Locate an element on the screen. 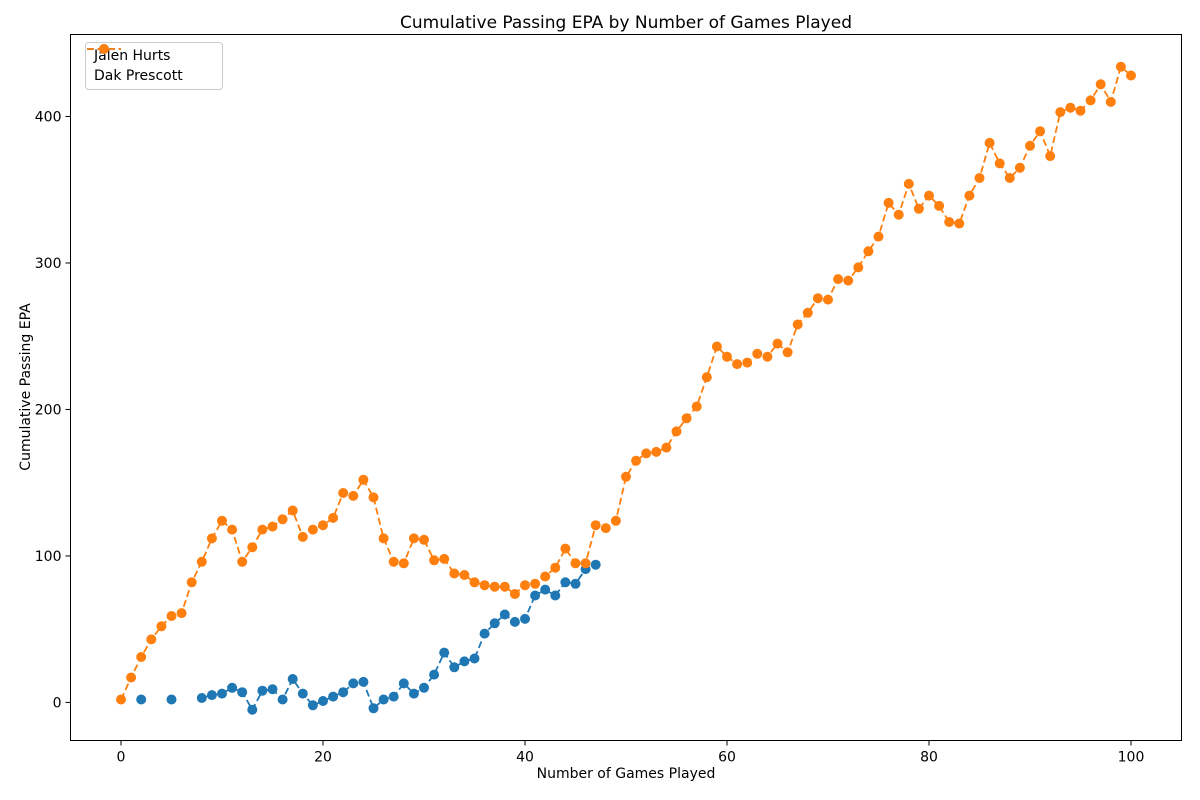 This screenshot has width=1200, height=800. legend-label: Dak Prescott is located at coordinates (138, 76).